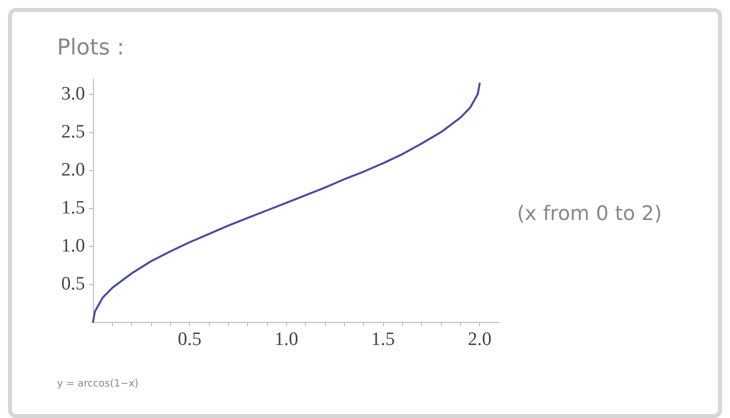 Image resolution: width=730 pixels, height=418 pixels. Describe the element at coordinates (73, 208) in the screenshot. I see `y-tick-label: 1.5` at that location.